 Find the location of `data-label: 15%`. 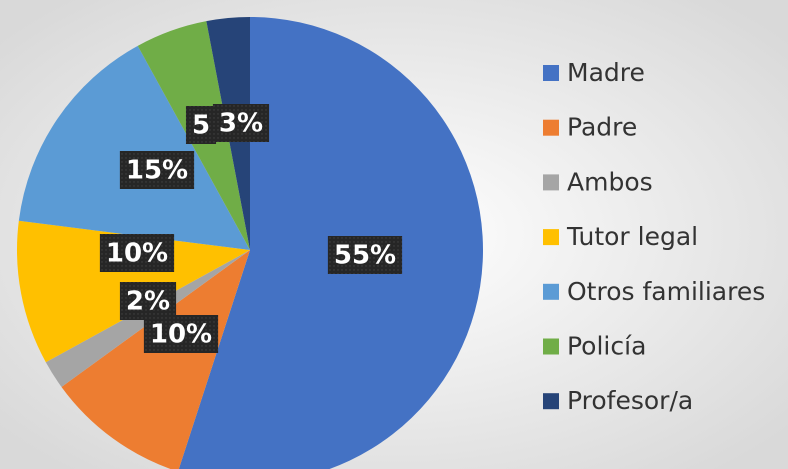

data-label: 15% is located at coordinates (157, 171).